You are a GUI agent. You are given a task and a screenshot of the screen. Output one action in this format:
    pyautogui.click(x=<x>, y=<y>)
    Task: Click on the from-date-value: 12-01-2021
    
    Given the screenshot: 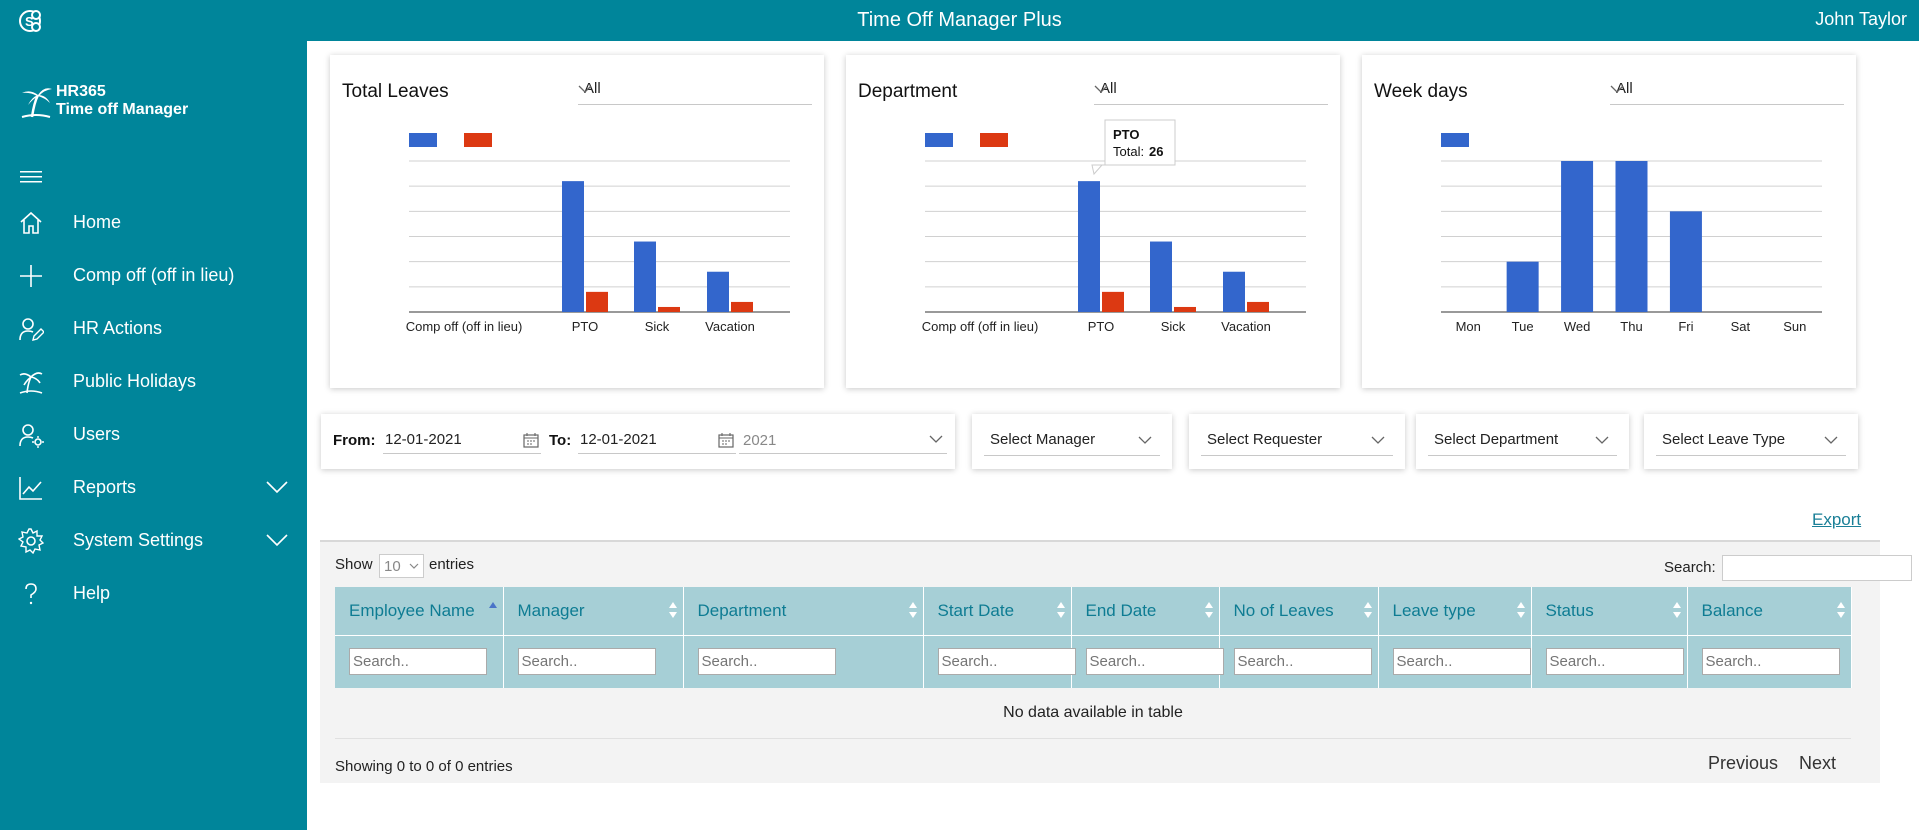 What is the action you would take?
    pyautogui.click(x=423, y=439)
    